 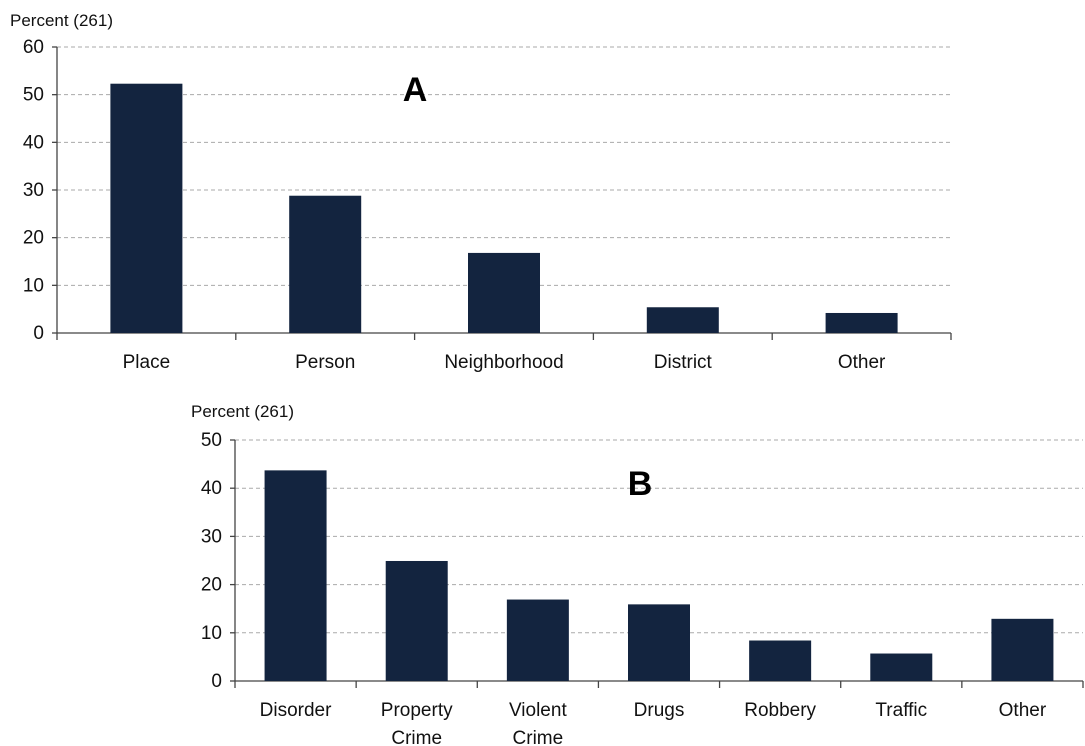 What do you see at coordinates (503, 362) in the screenshot?
I see `x-category-label: Neighborhood` at bounding box center [503, 362].